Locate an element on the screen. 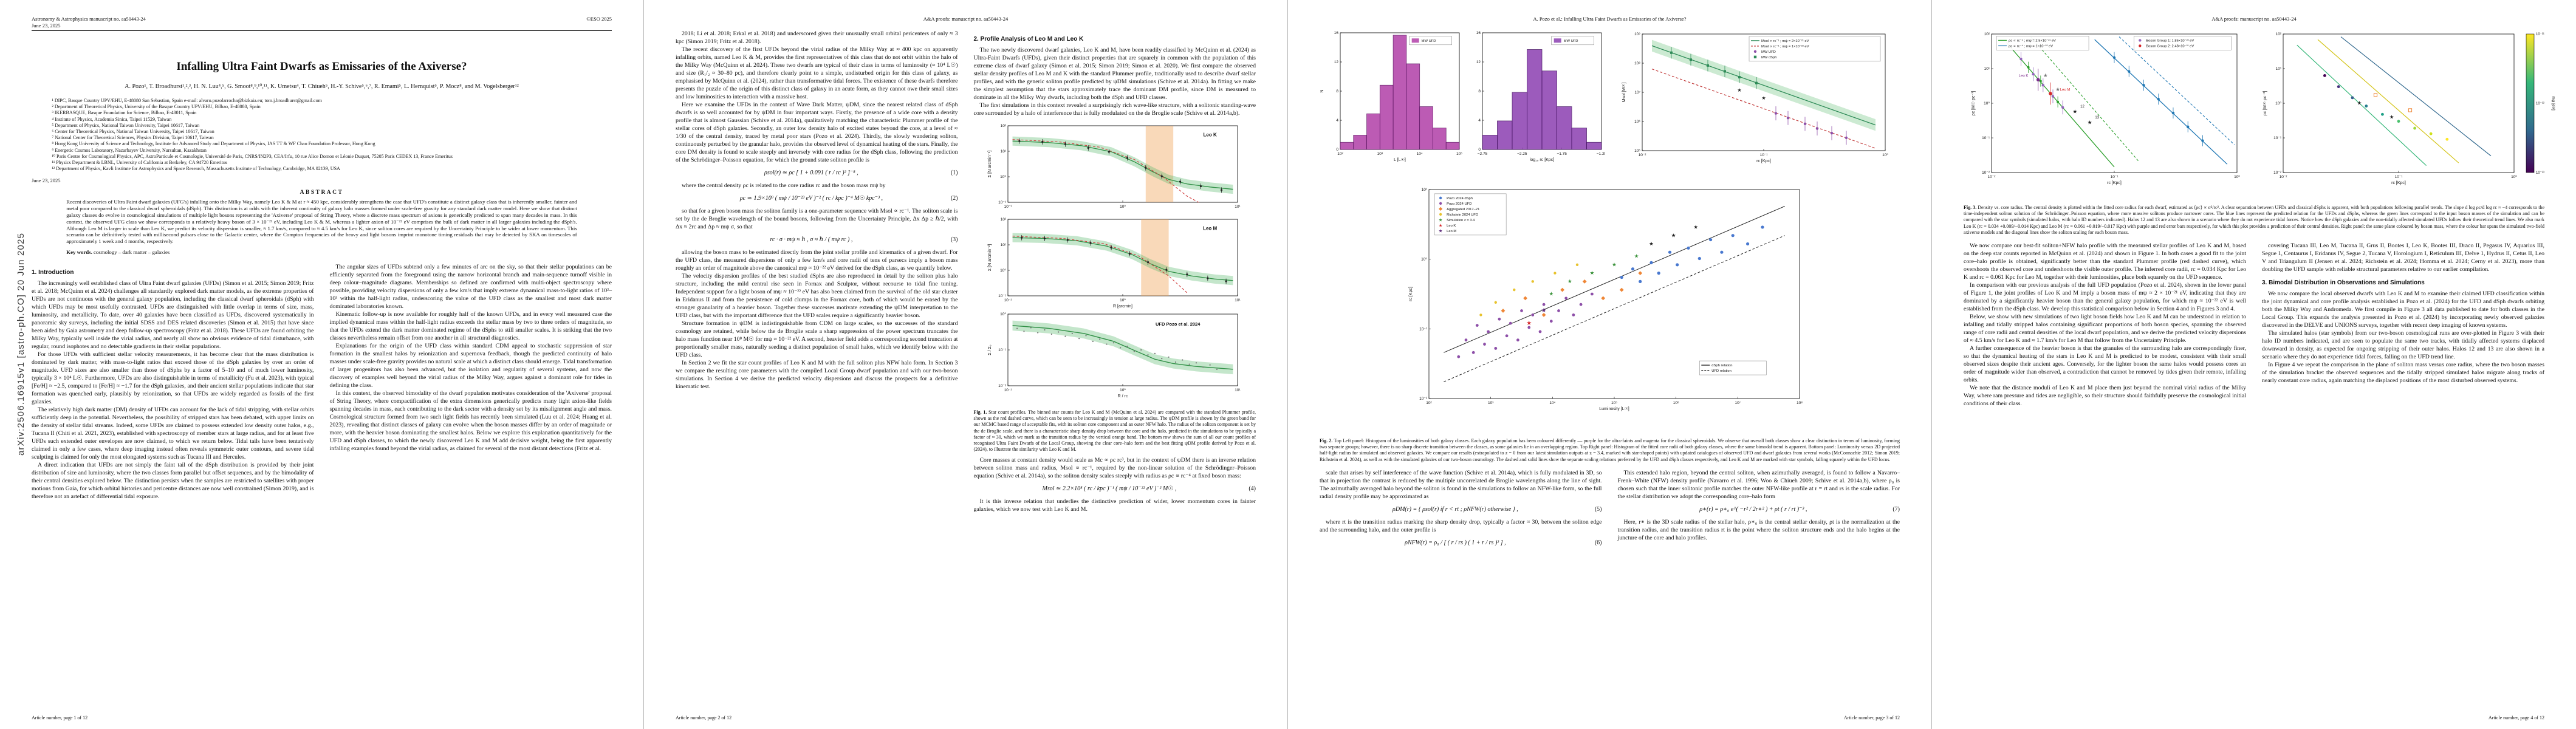  svg-text: Luminosity [L☉] is located at coordinates (1614, 409).